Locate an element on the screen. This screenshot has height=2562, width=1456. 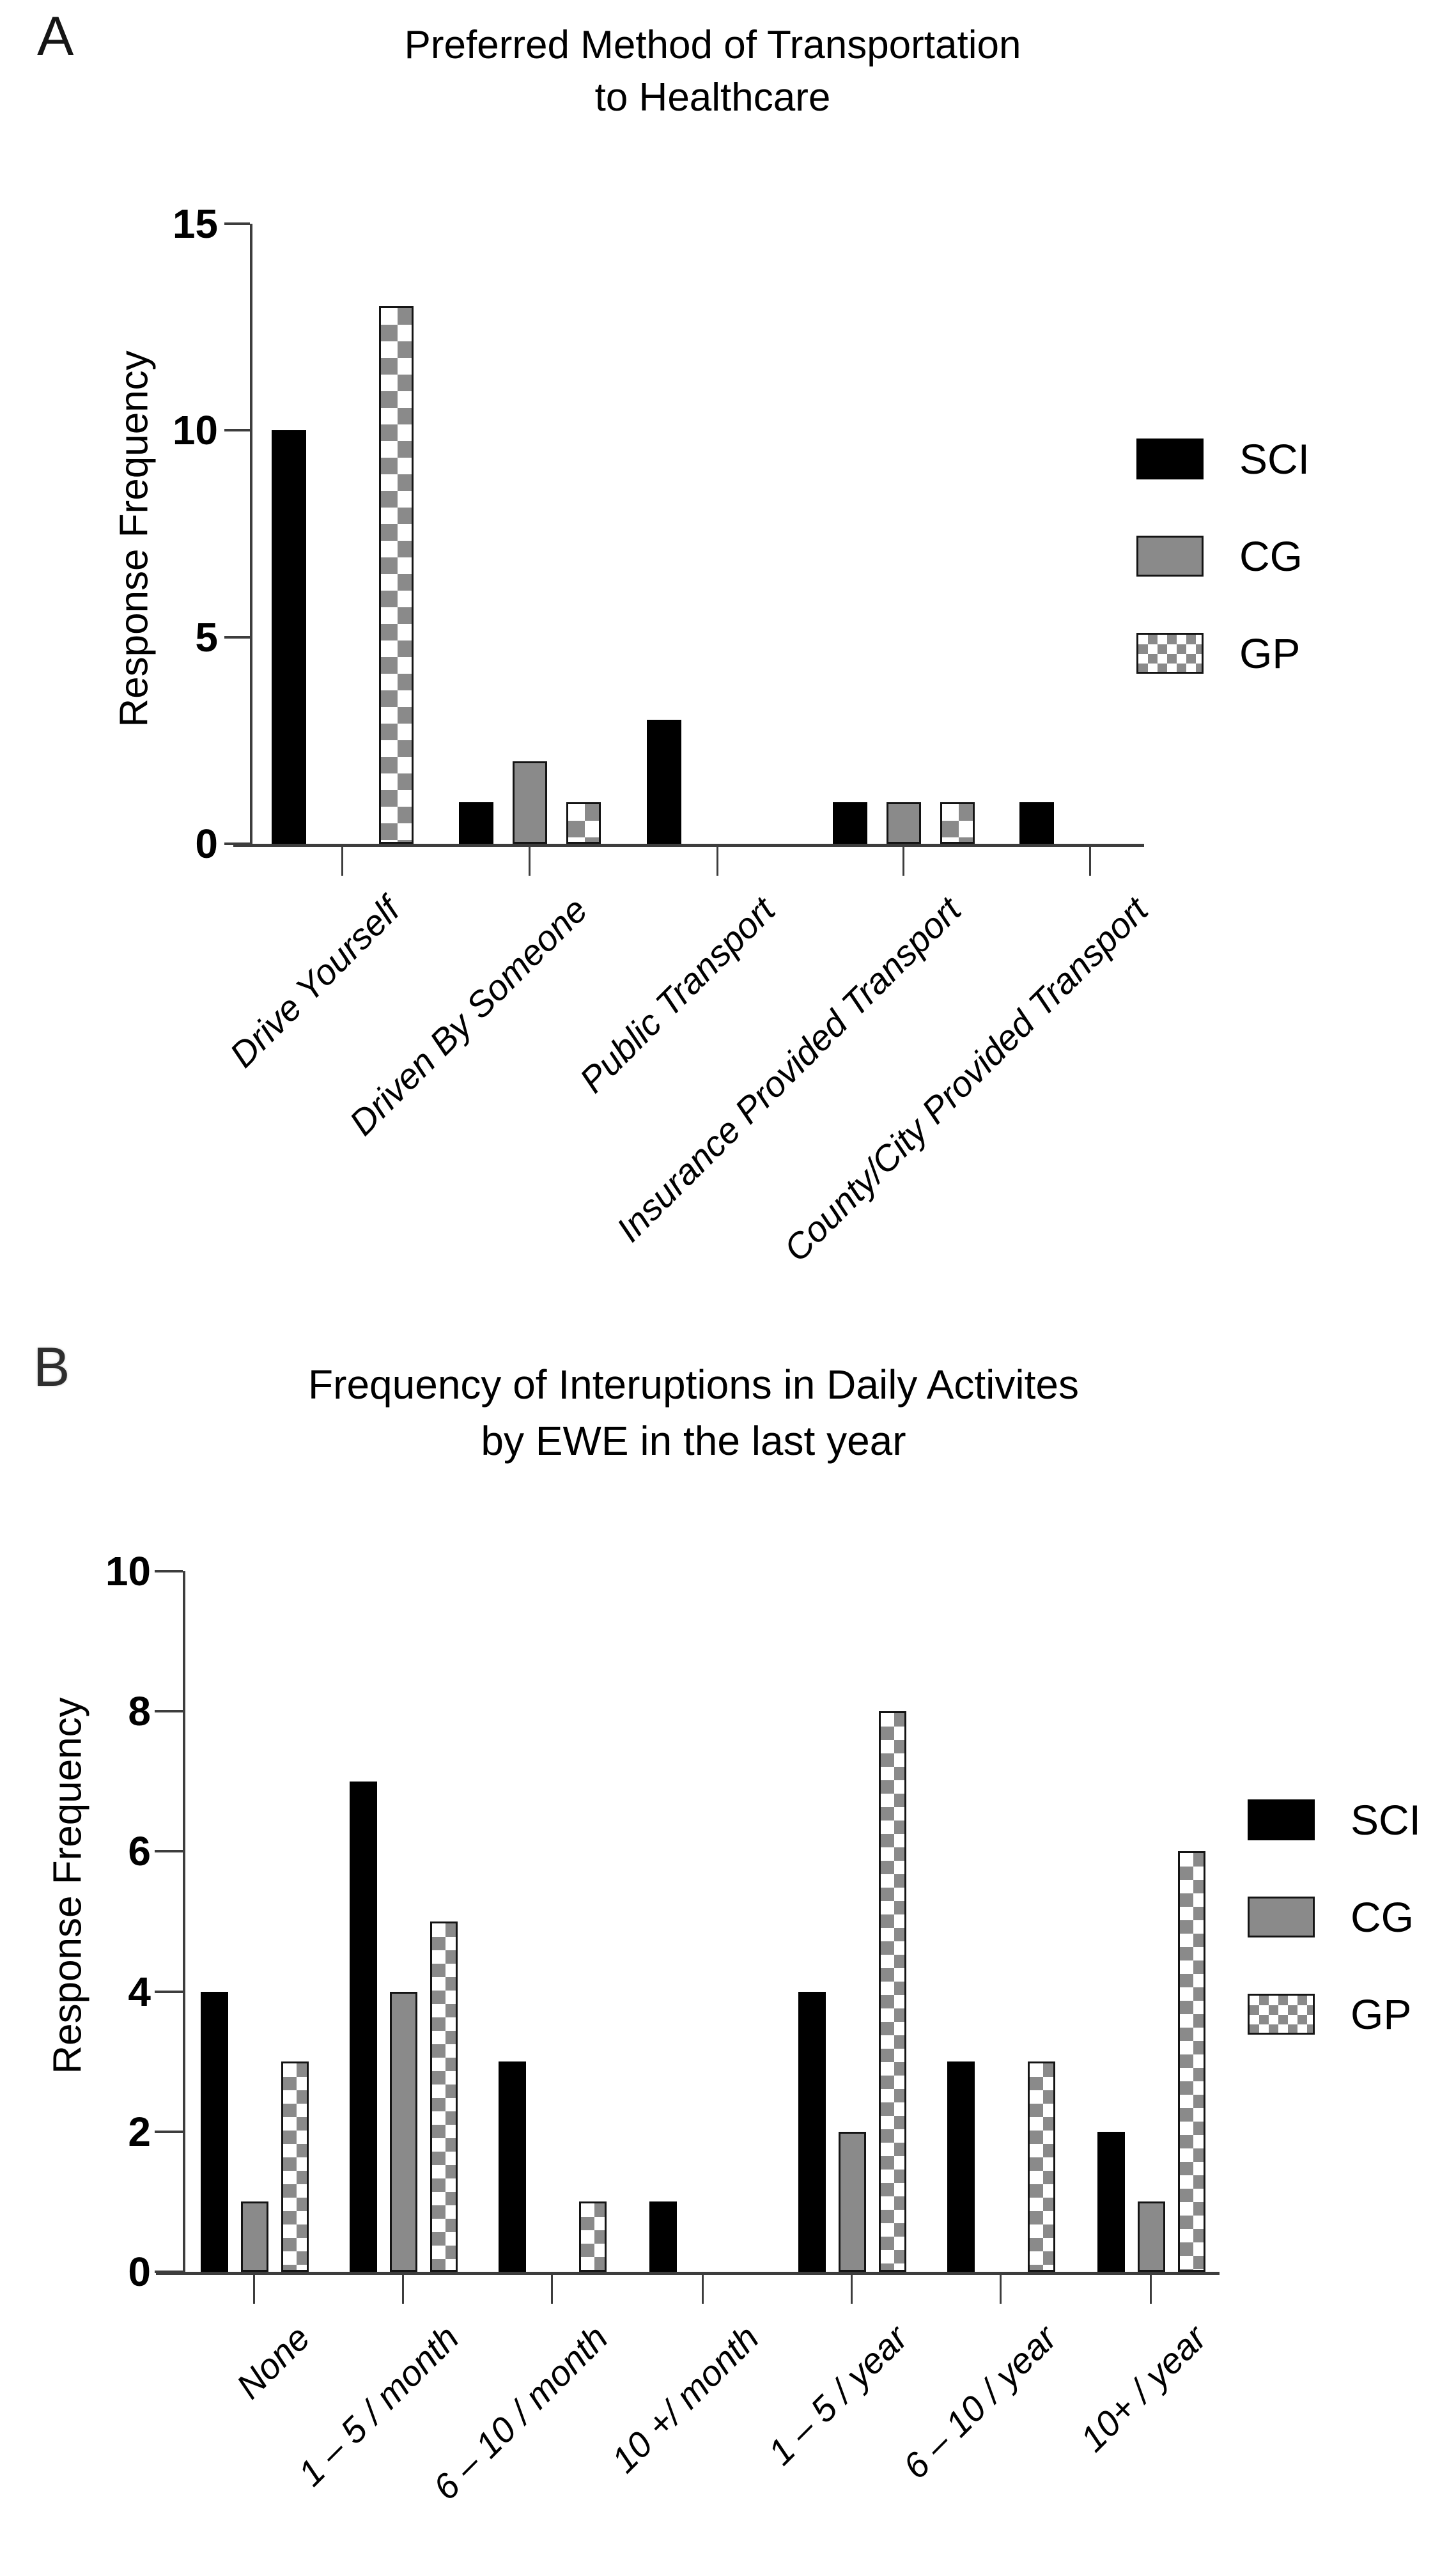
x-category-label: Insurance Provided Transport is located at coordinates (788, 1069).